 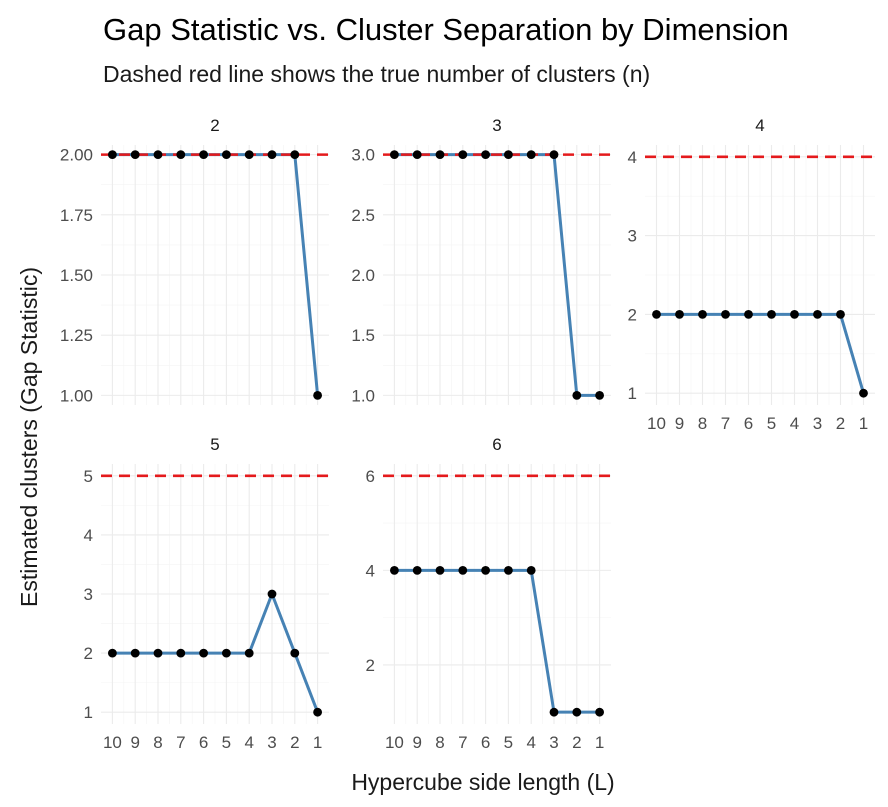 I want to click on facet-label: 3, so click(x=496, y=125).